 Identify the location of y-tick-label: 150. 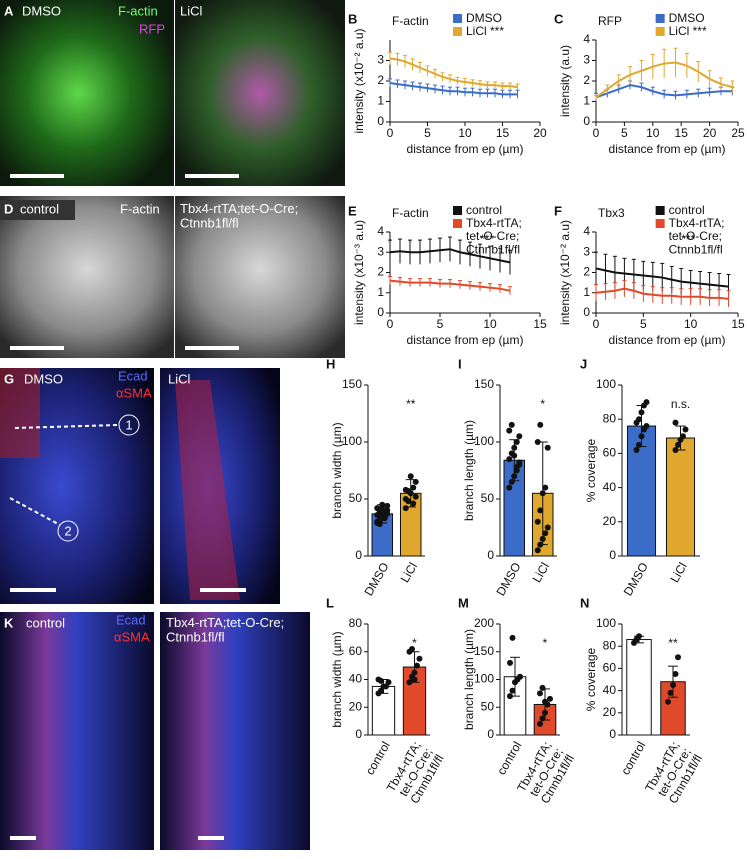
(484, 651).